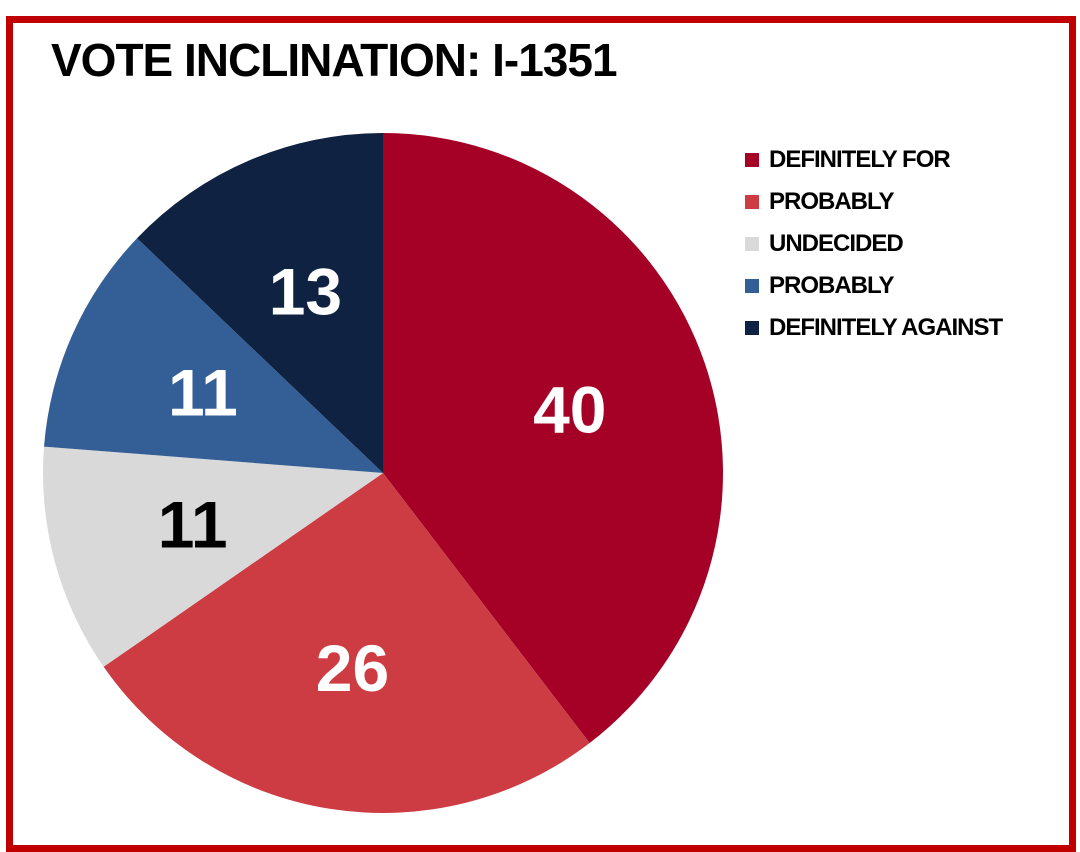  What do you see at coordinates (203, 393) in the screenshot?
I see `slice-value-label-4: 11` at bounding box center [203, 393].